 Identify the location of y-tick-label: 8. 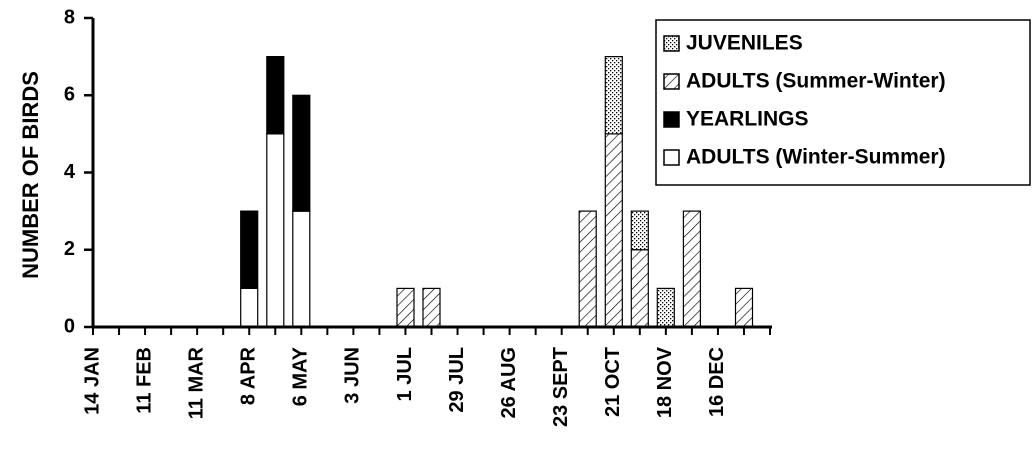
(69, 17).